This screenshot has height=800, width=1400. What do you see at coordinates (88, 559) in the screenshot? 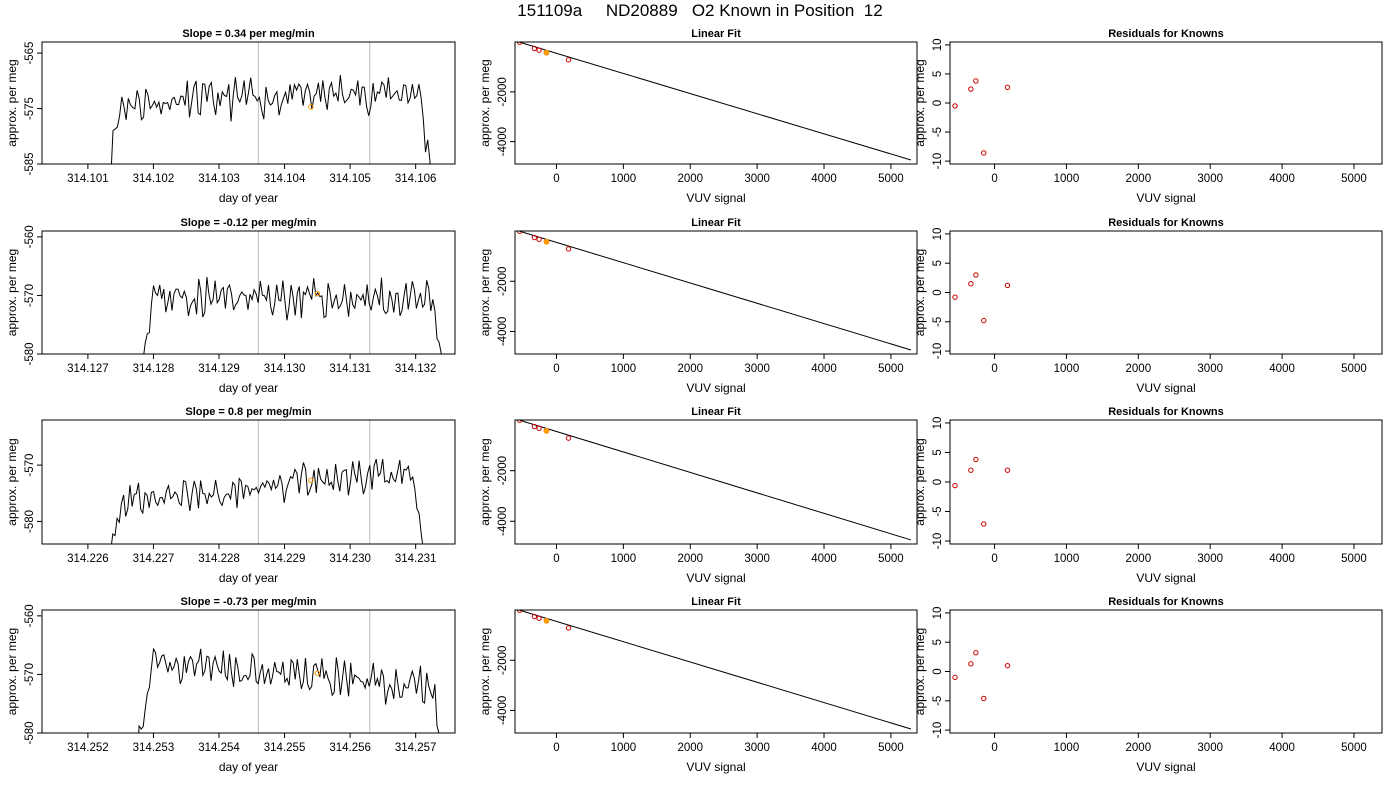
I see `x-tick-label: 314.226` at bounding box center [88, 559].